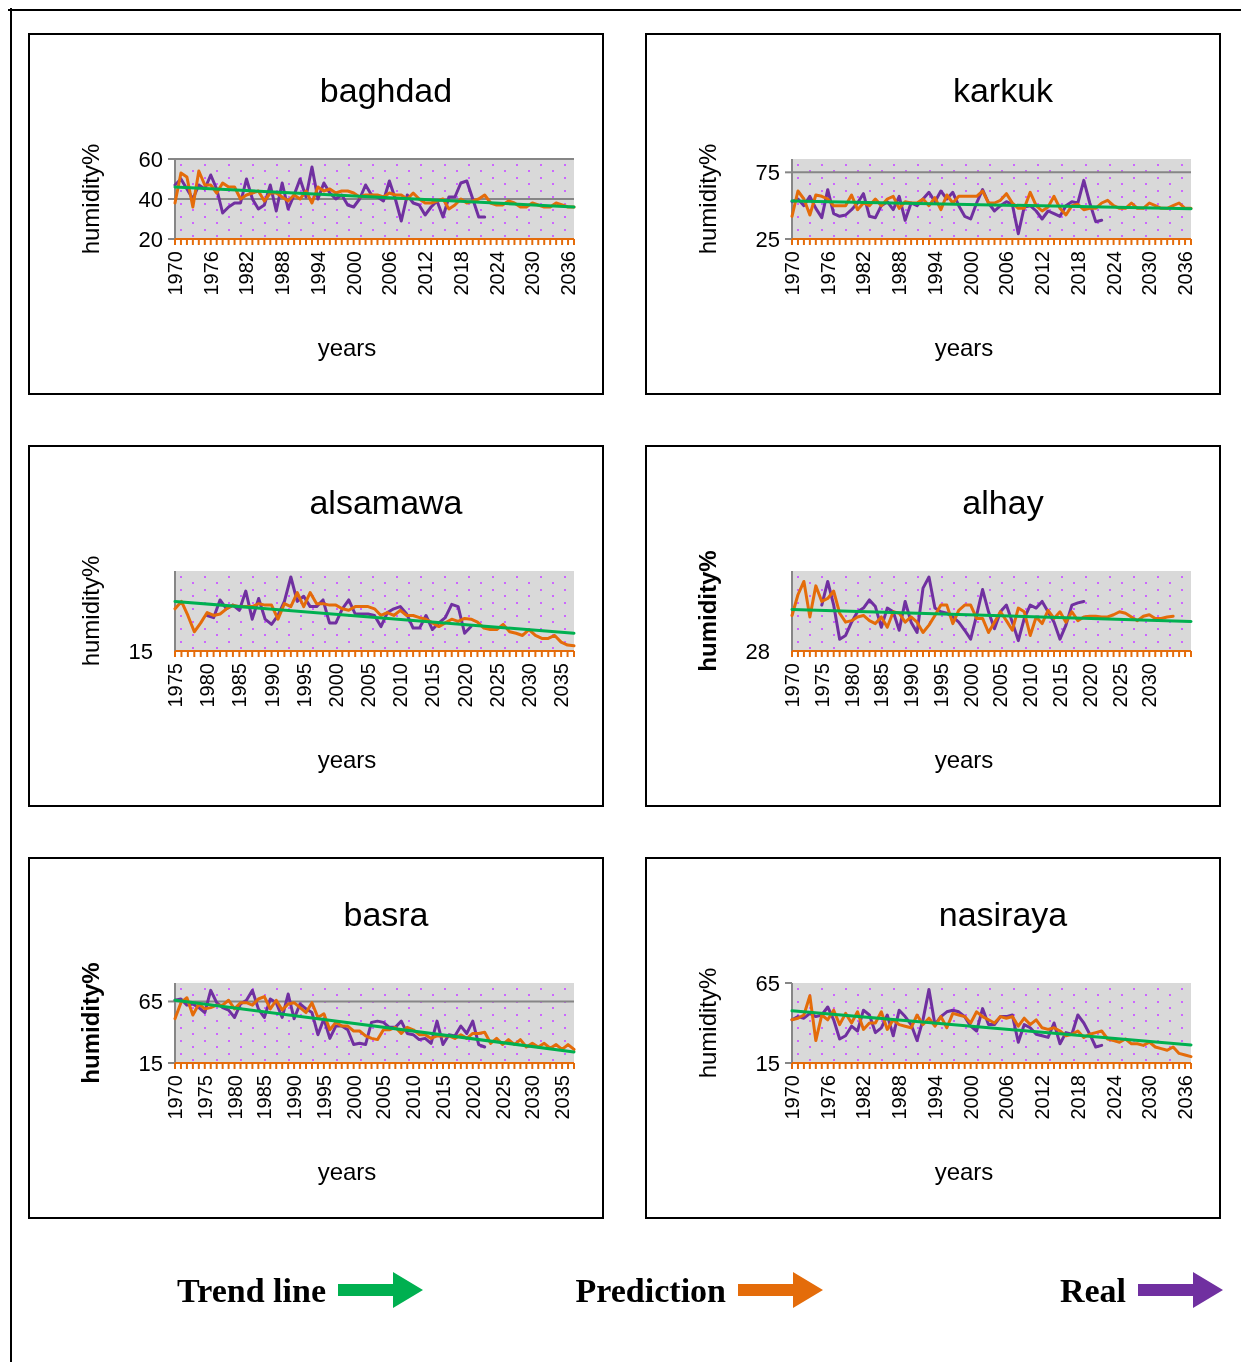 The height and width of the screenshot is (1362, 1241). Describe the element at coordinates (150, 159) in the screenshot. I see `y-tick-label: 60` at that location.